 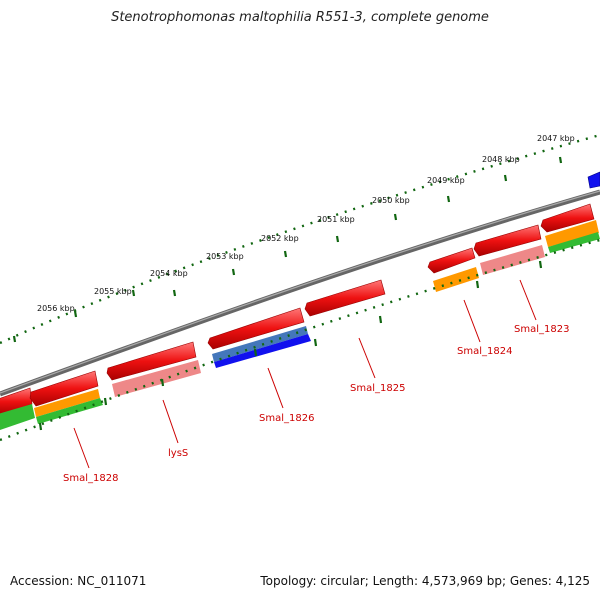 I want to click on kbp-label-2048: 2048 kbp, so click(x=501, y=159).